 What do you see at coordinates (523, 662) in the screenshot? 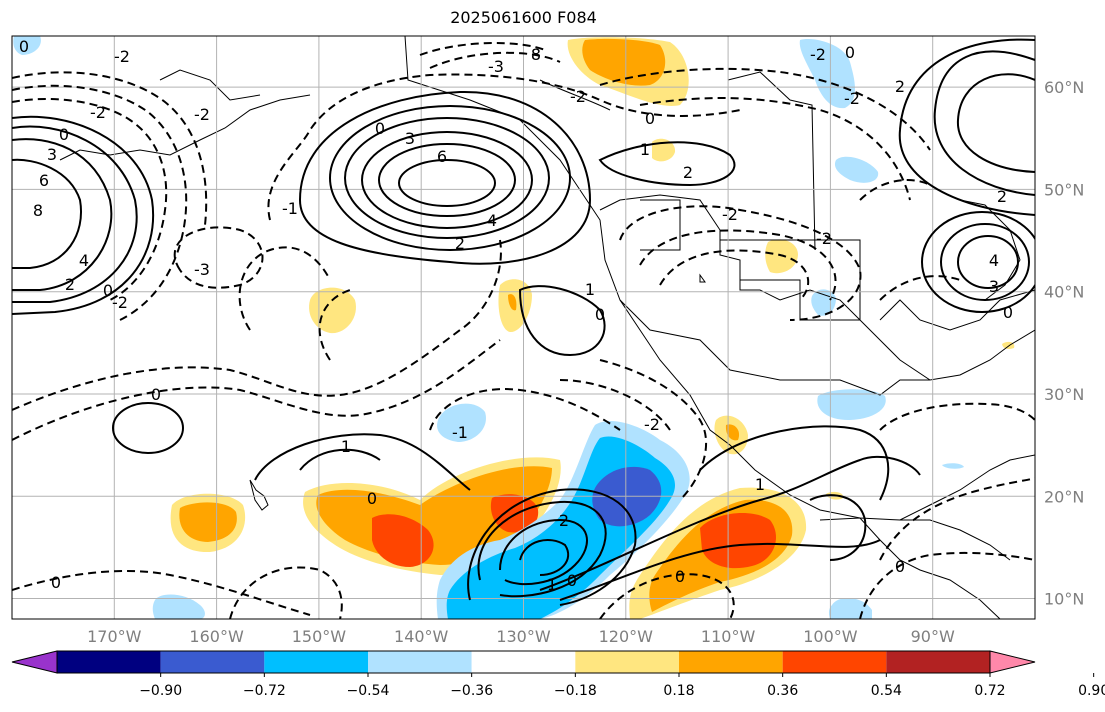
I see `colorbar-frame` at bounding box center [523, 662].